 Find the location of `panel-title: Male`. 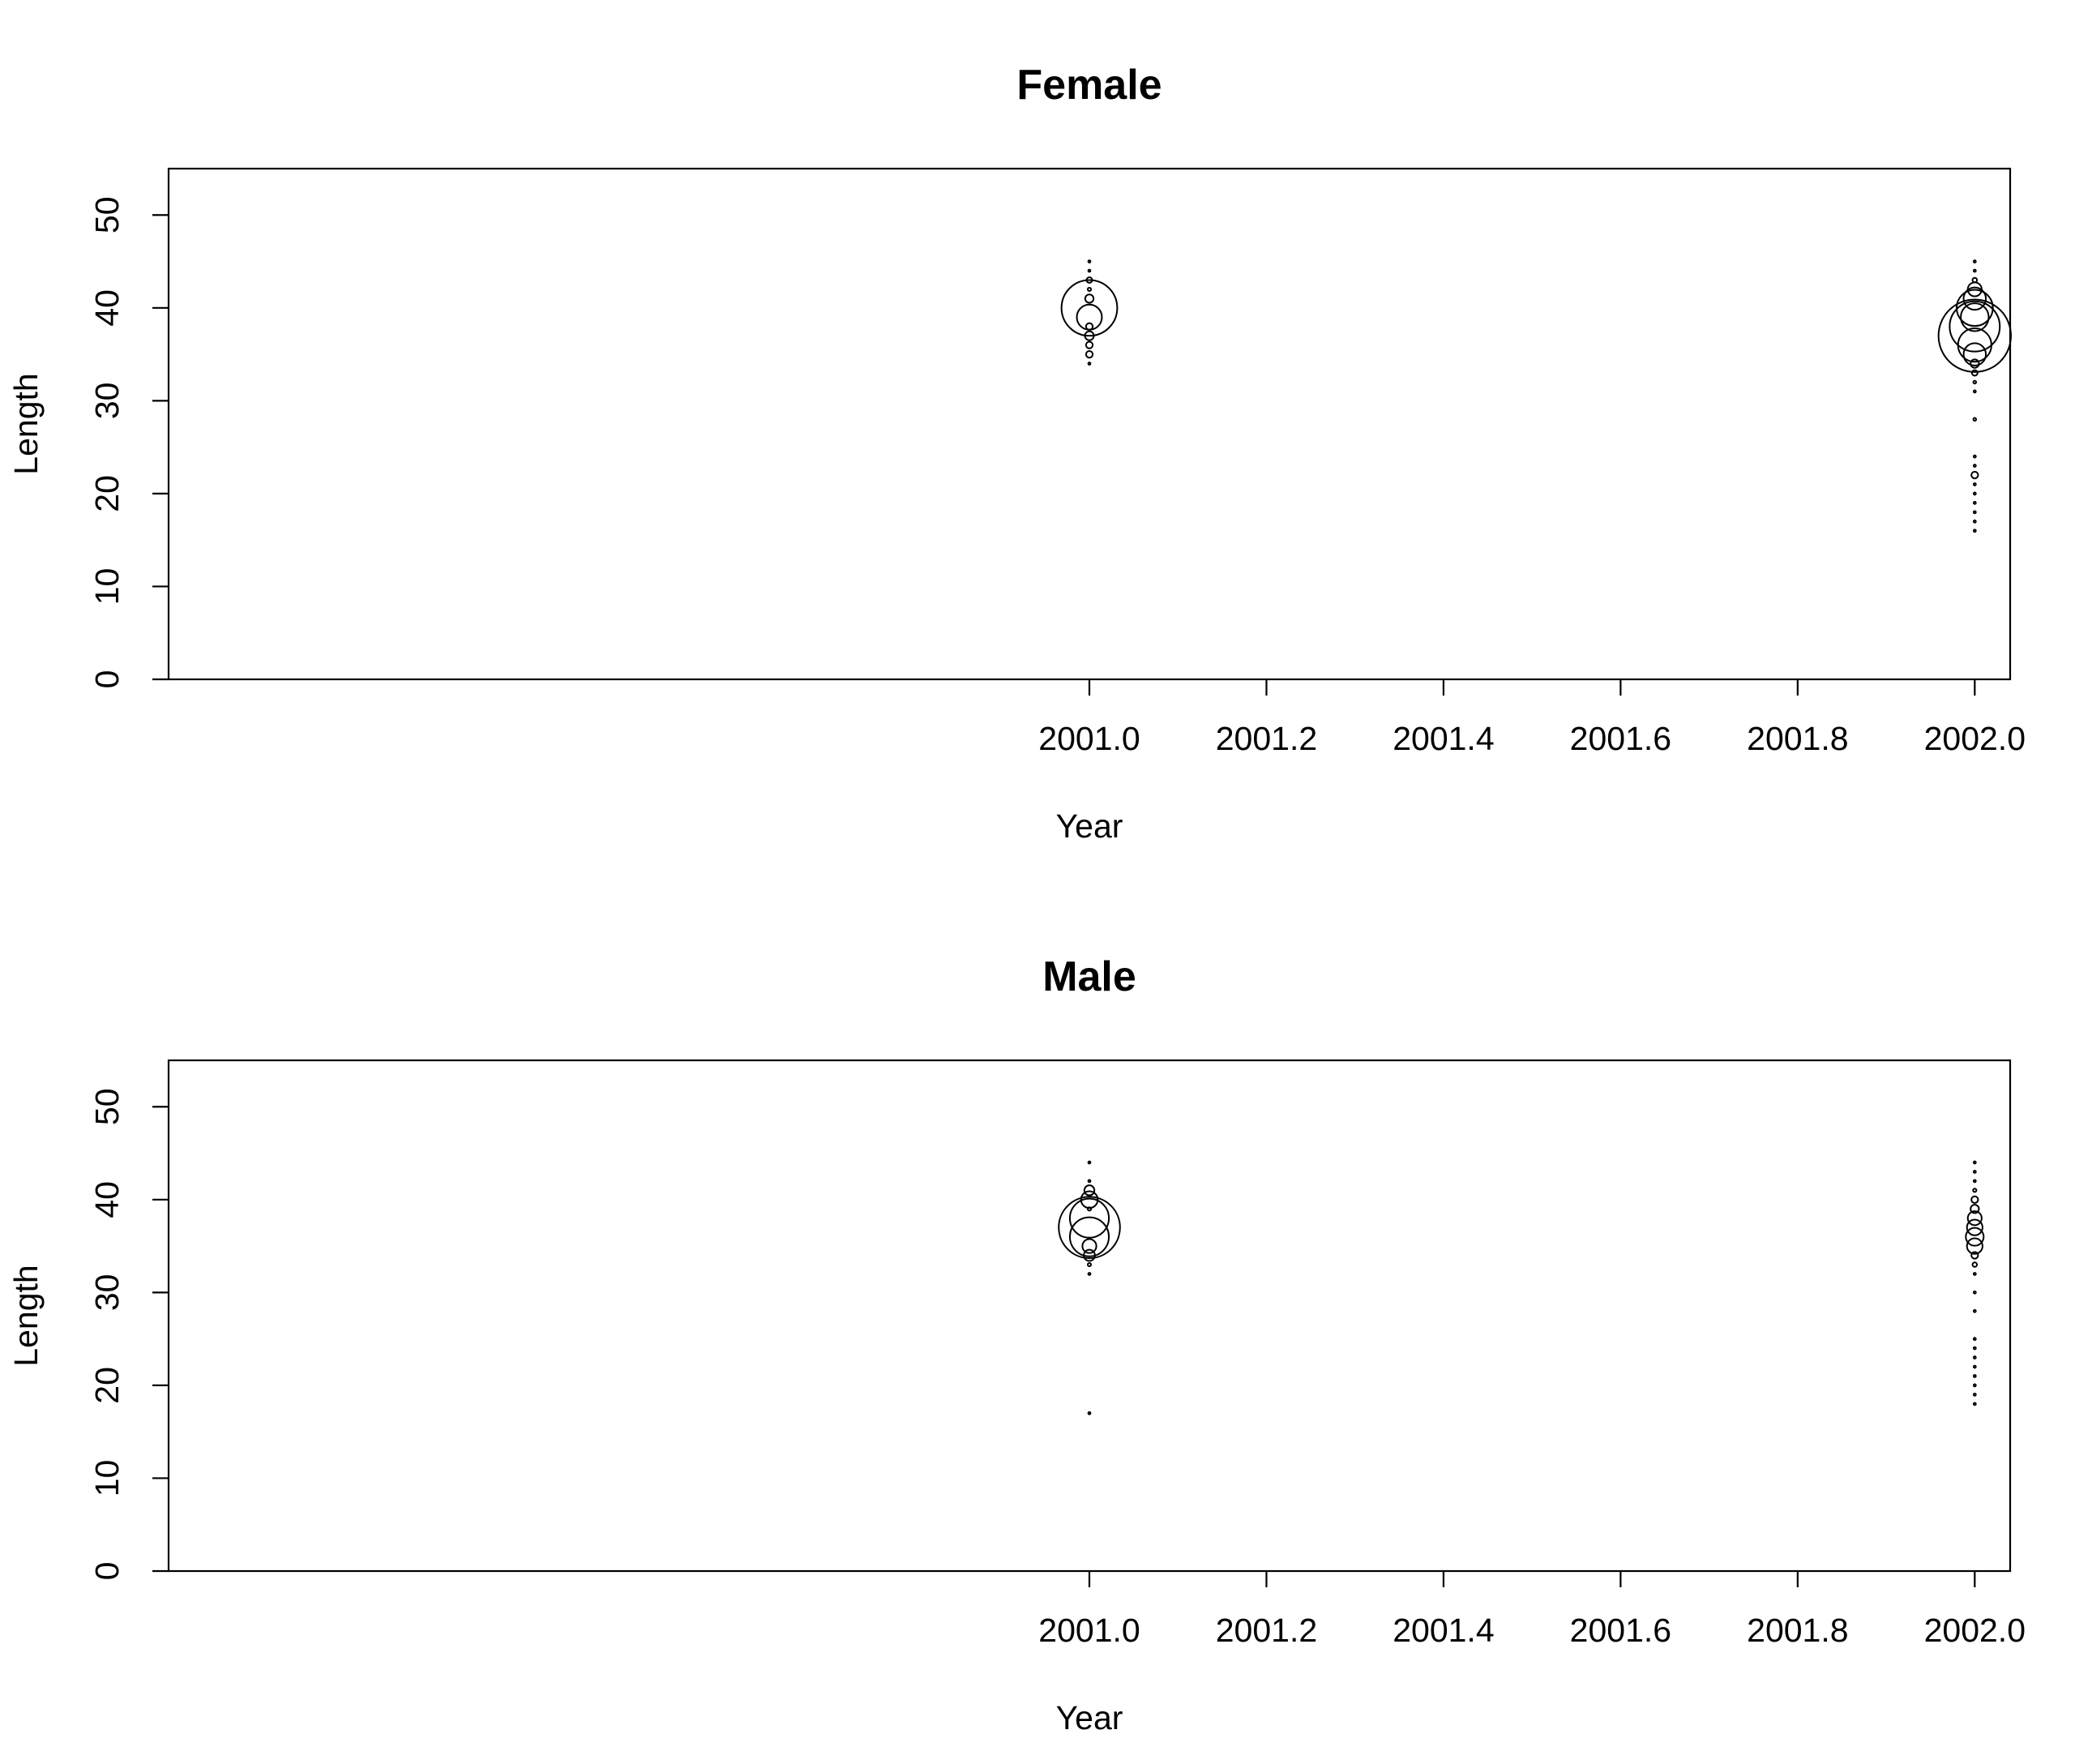

panel-title: Male is located at coordinates (1089, 976).